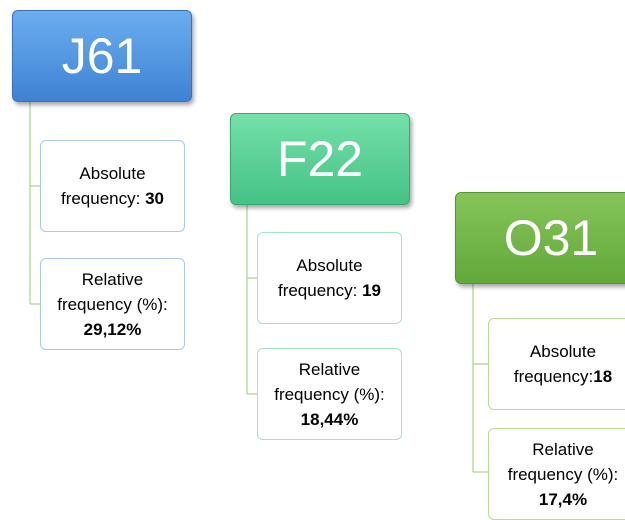 The height and width of the screenshot is (520, 625). Describe the element at coordinates (603, 376) in the screenshot. I see `item-value: 18` at that location.